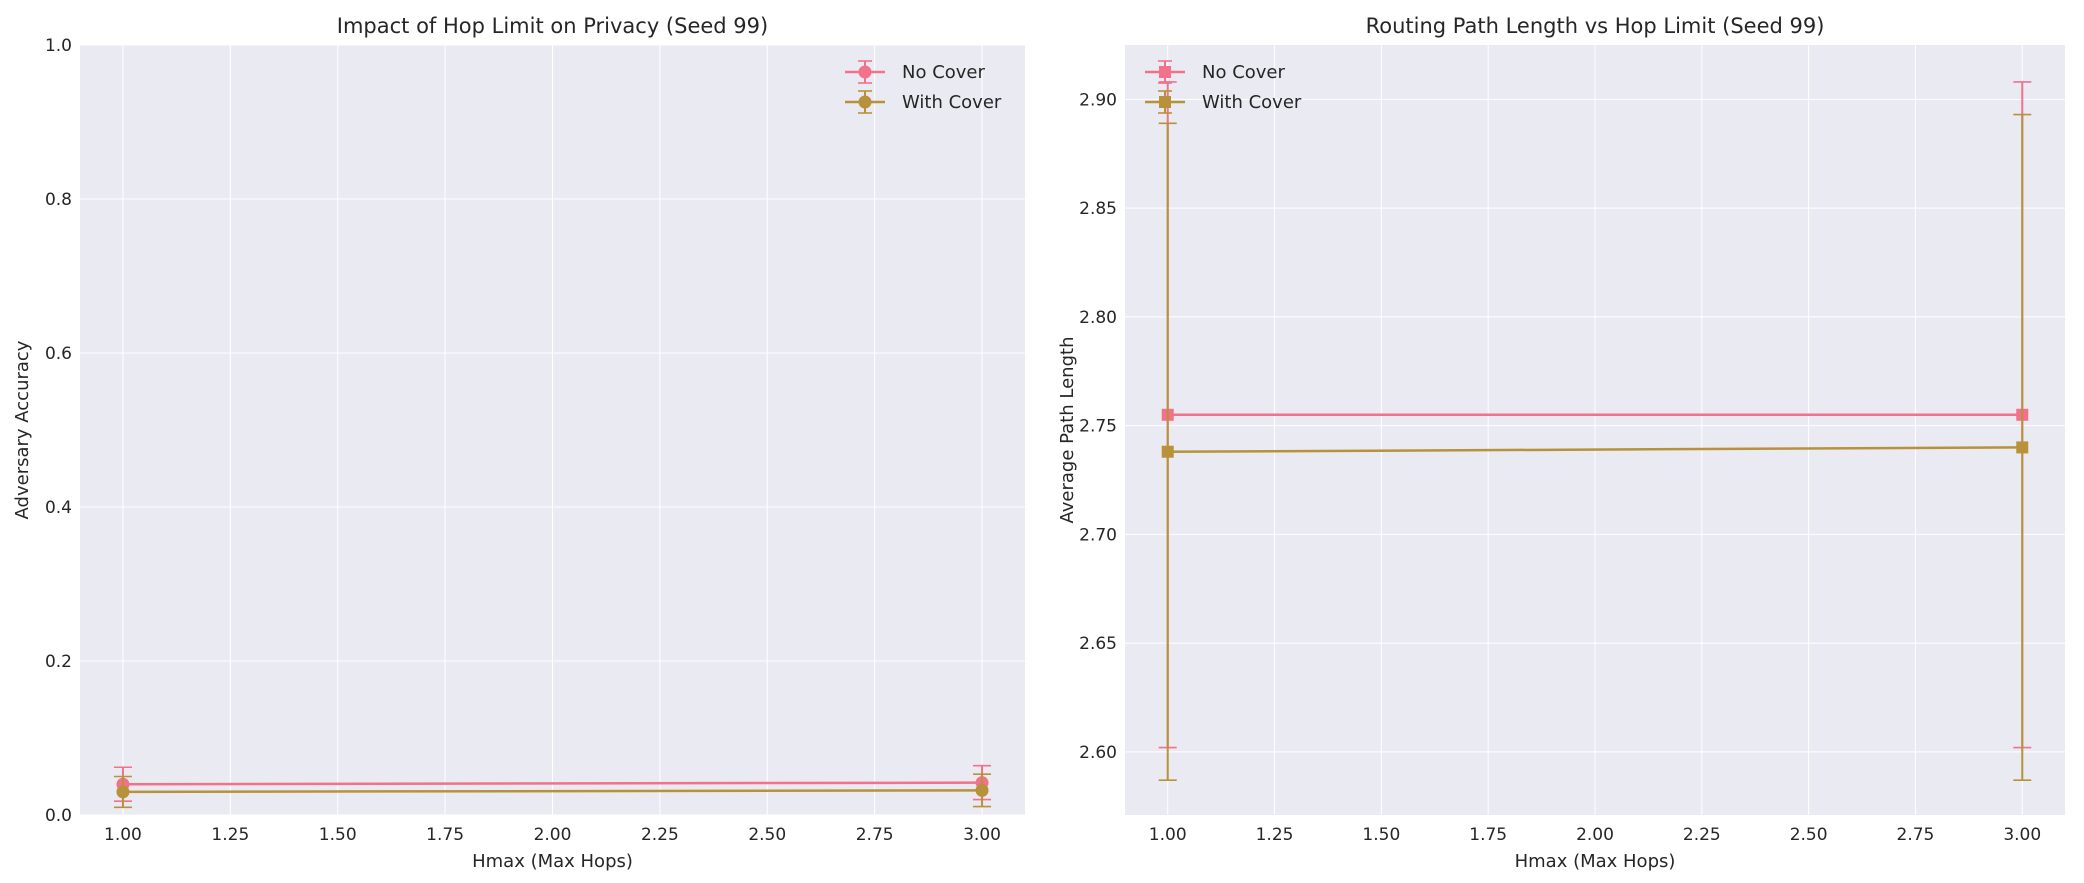 This screenshot has width=2084, height=883. Describe the element at coordinates (22, 429) in the screenshot. I see `y-axis-label: Adversary Accuracy` at that location.